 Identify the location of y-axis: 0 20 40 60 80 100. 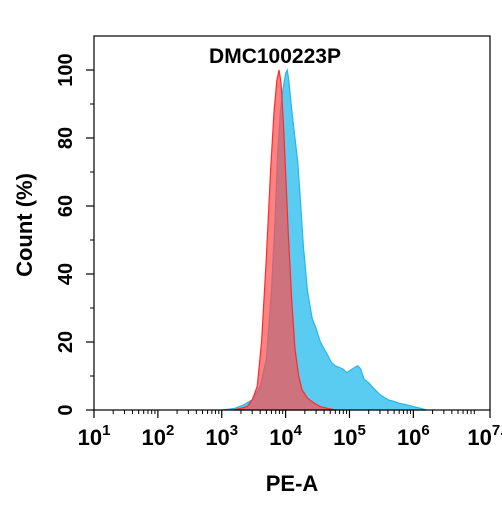
(74, 234).